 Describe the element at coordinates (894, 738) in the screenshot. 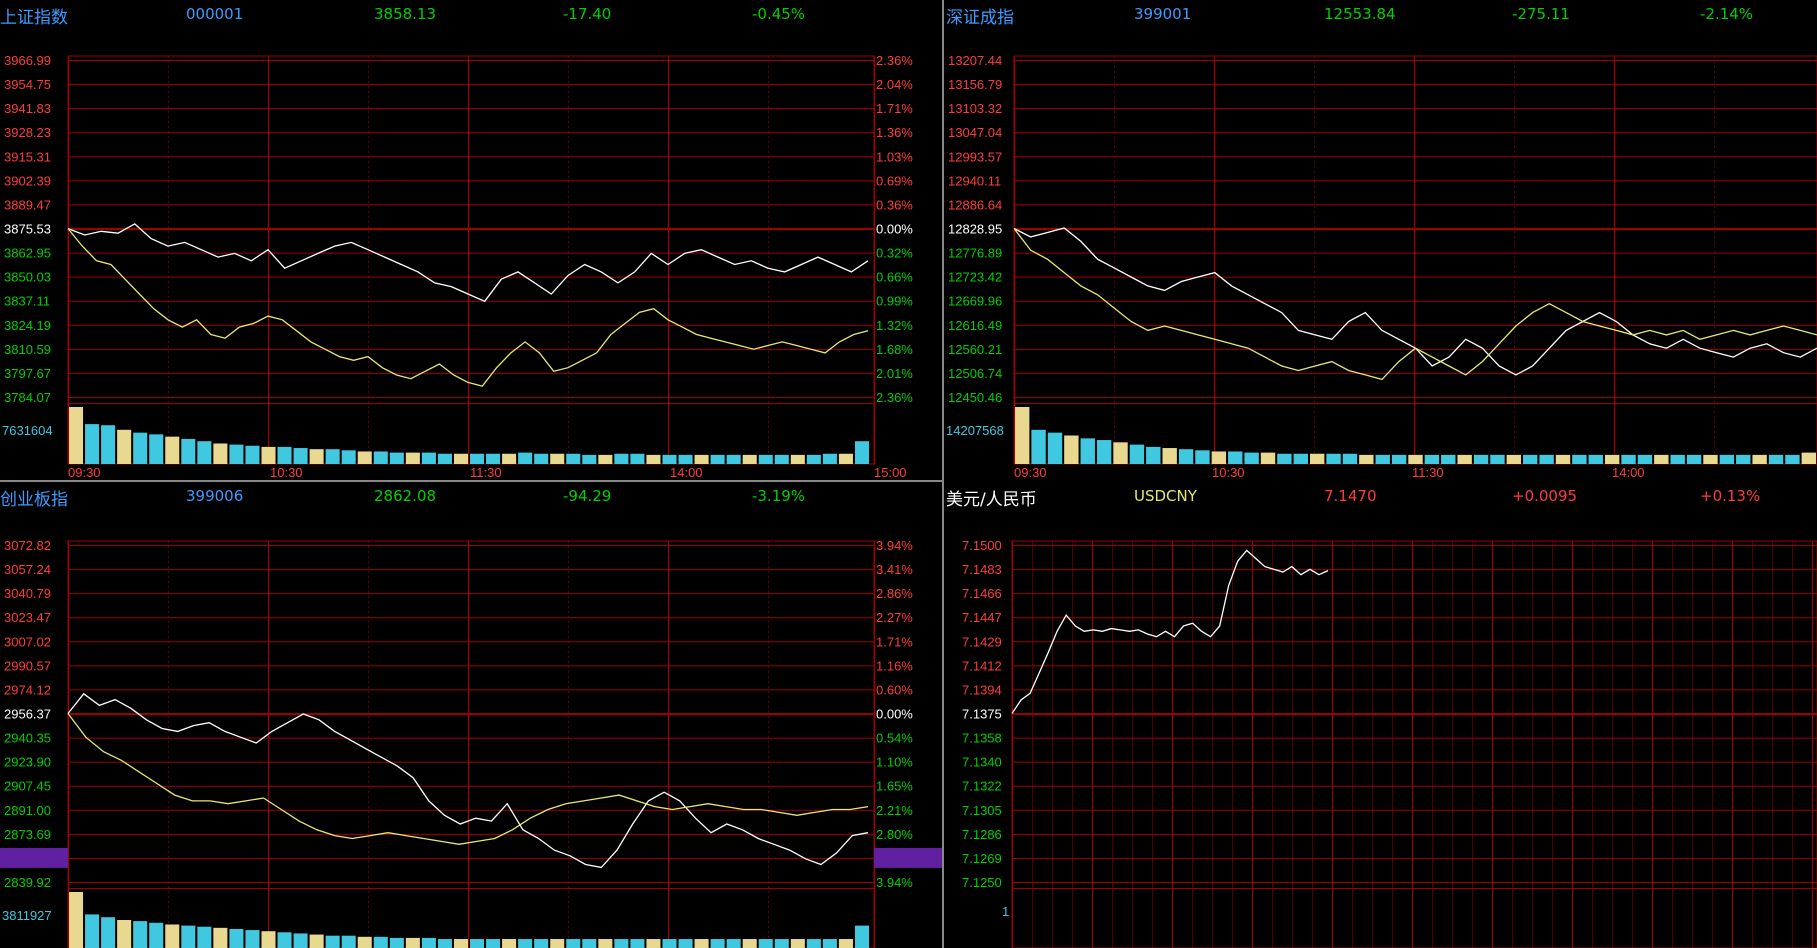

I see `pct-tick-label: 0.54%` at that location.